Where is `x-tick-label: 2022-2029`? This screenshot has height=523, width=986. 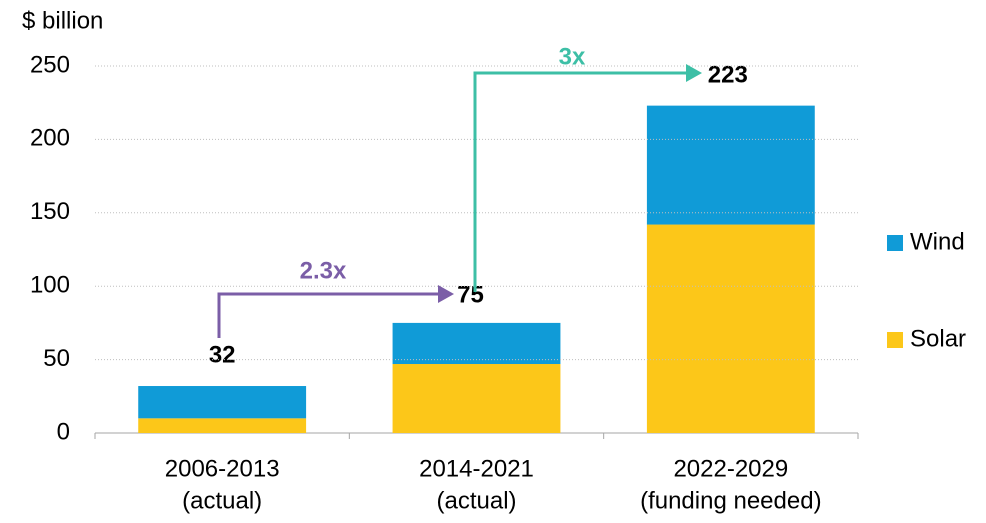
x-tick-label: 2022-2029 is located at coordinates (730, 468).